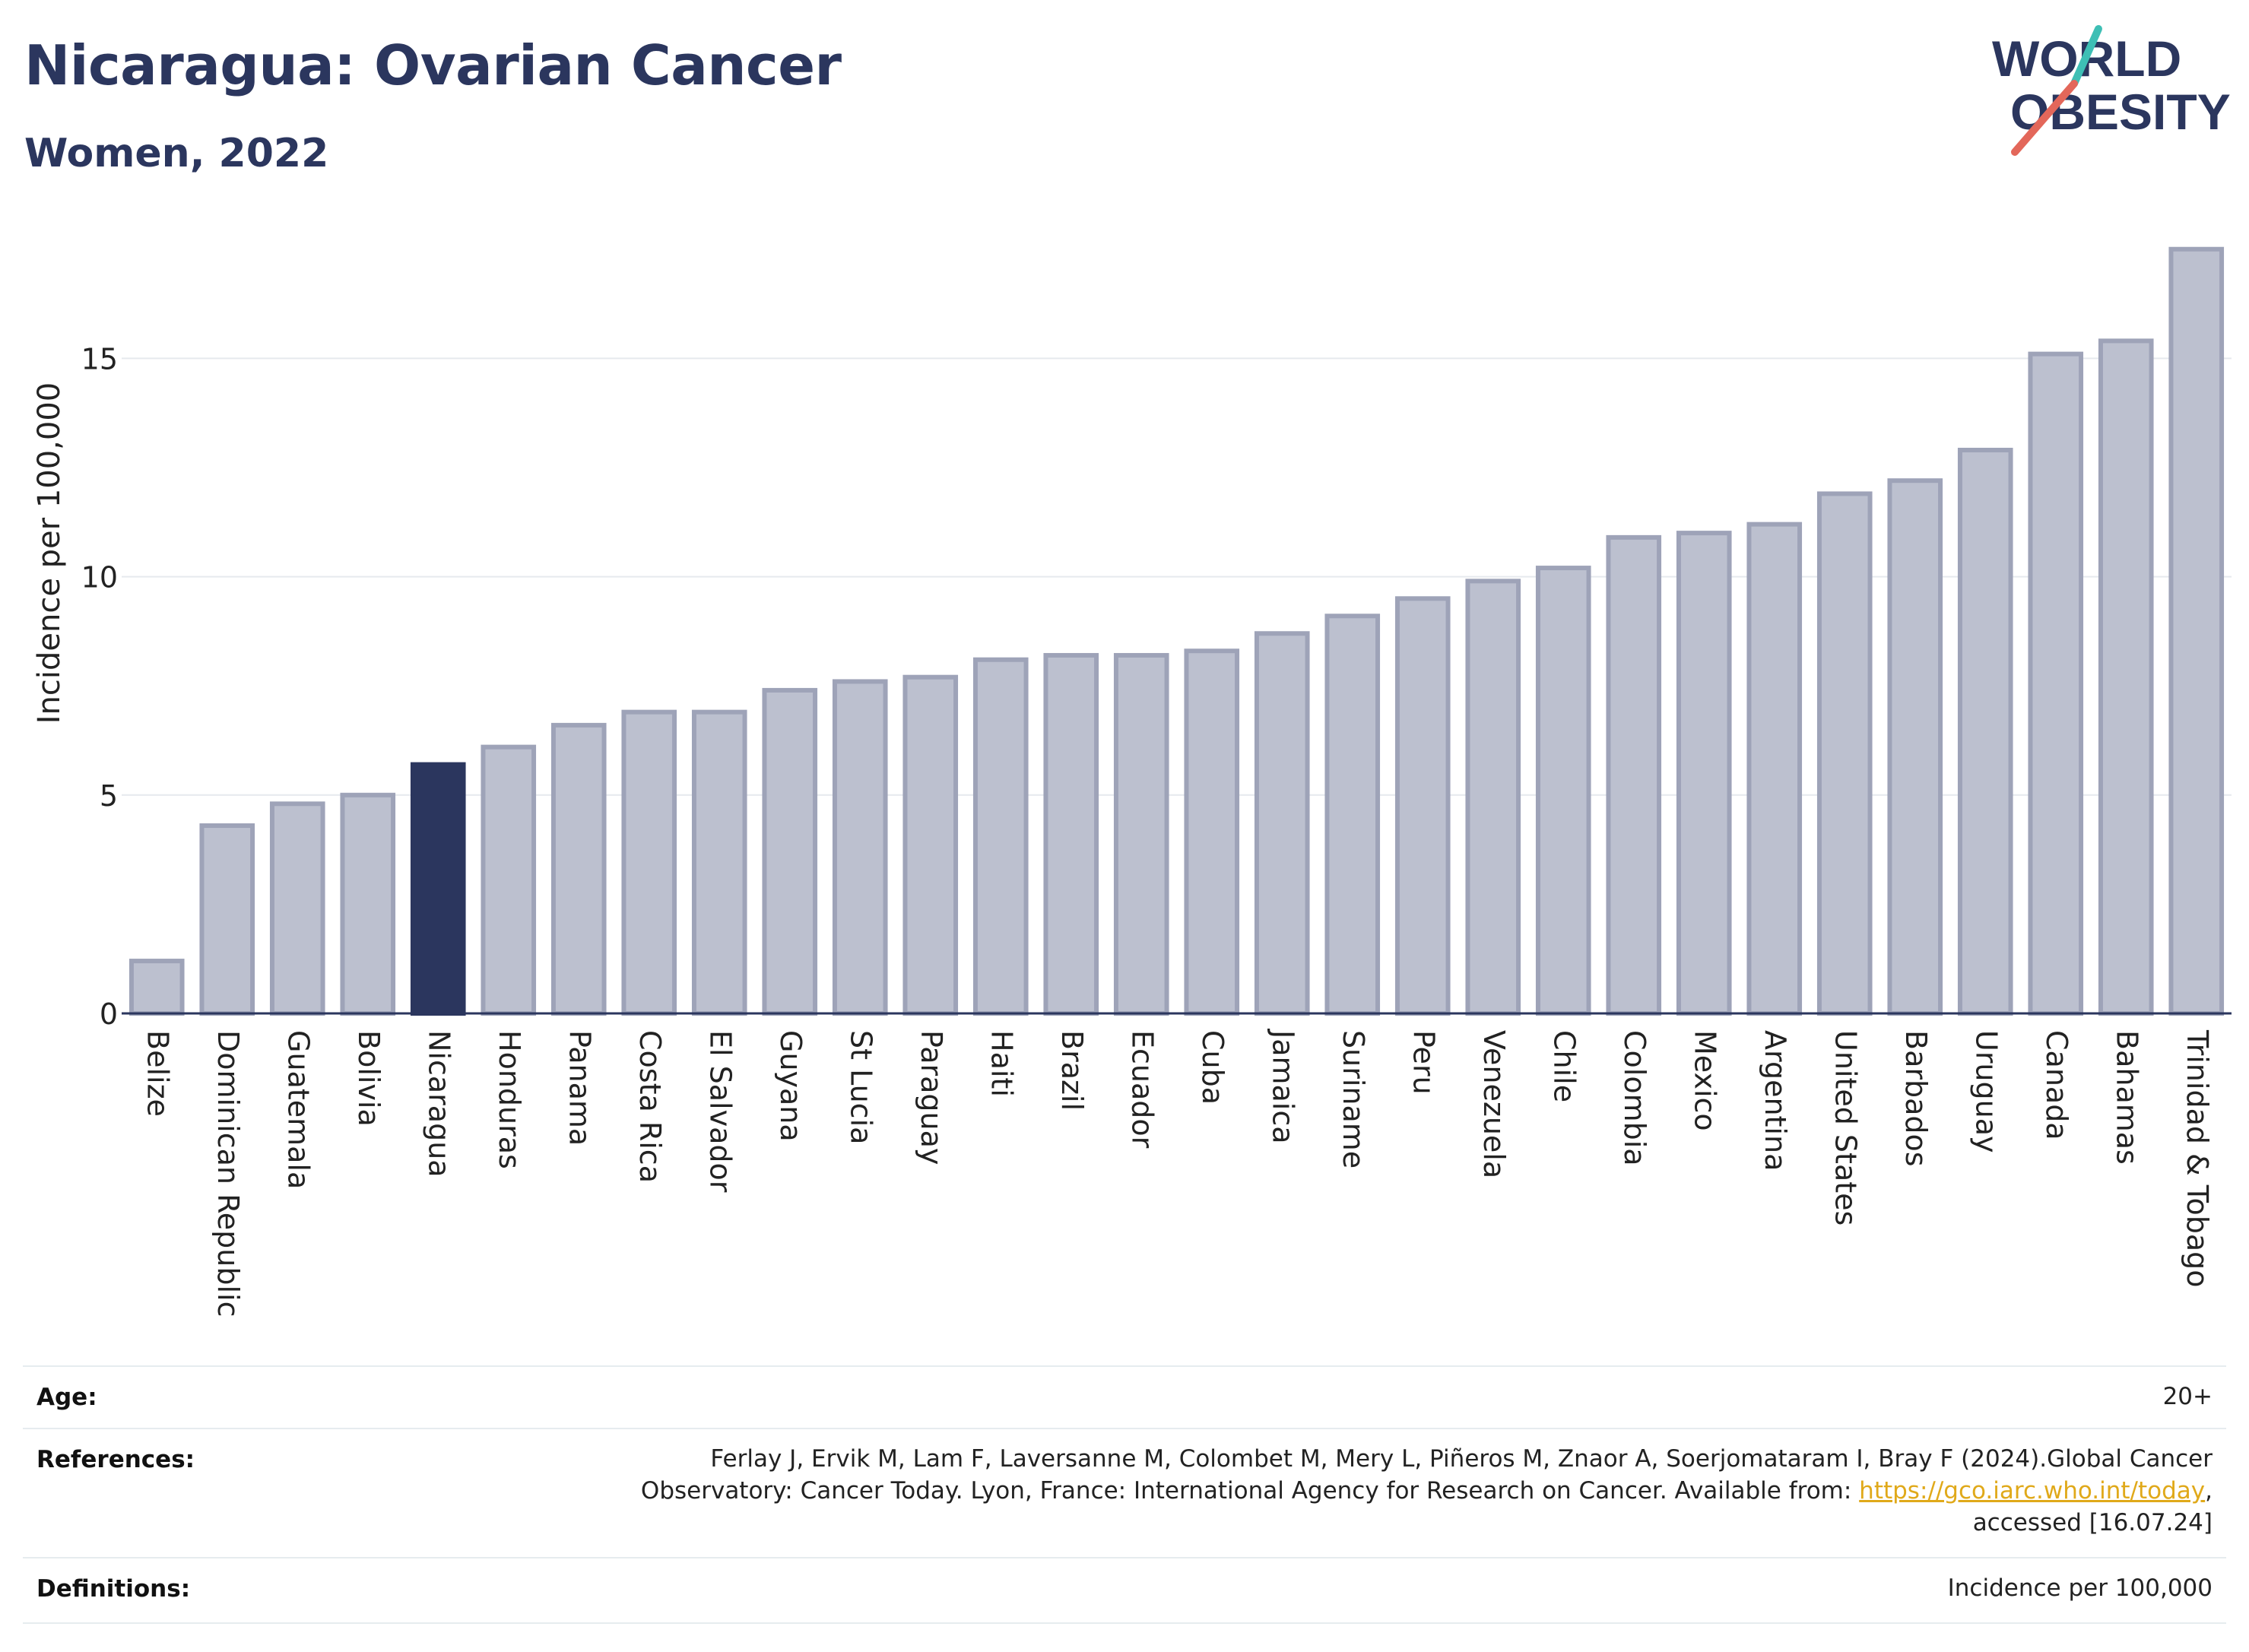 This screenshot has width=2249, height=1652. What do you see at coordinates (1634, 1098) in the screenshot?
I see `x-tick-label: Colombia` at bounding box center [1634, 1098].